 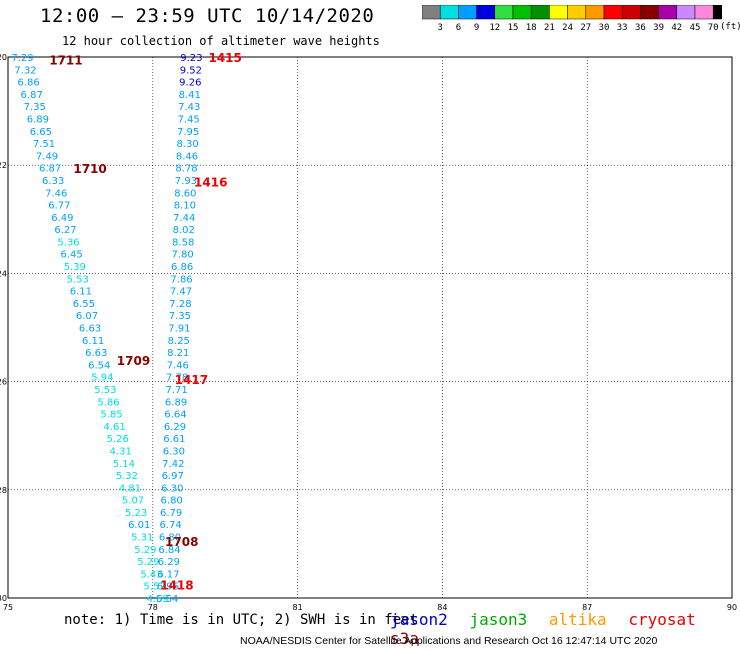 I want to click on colorbar-label: 24, so click(x=567, y=28).